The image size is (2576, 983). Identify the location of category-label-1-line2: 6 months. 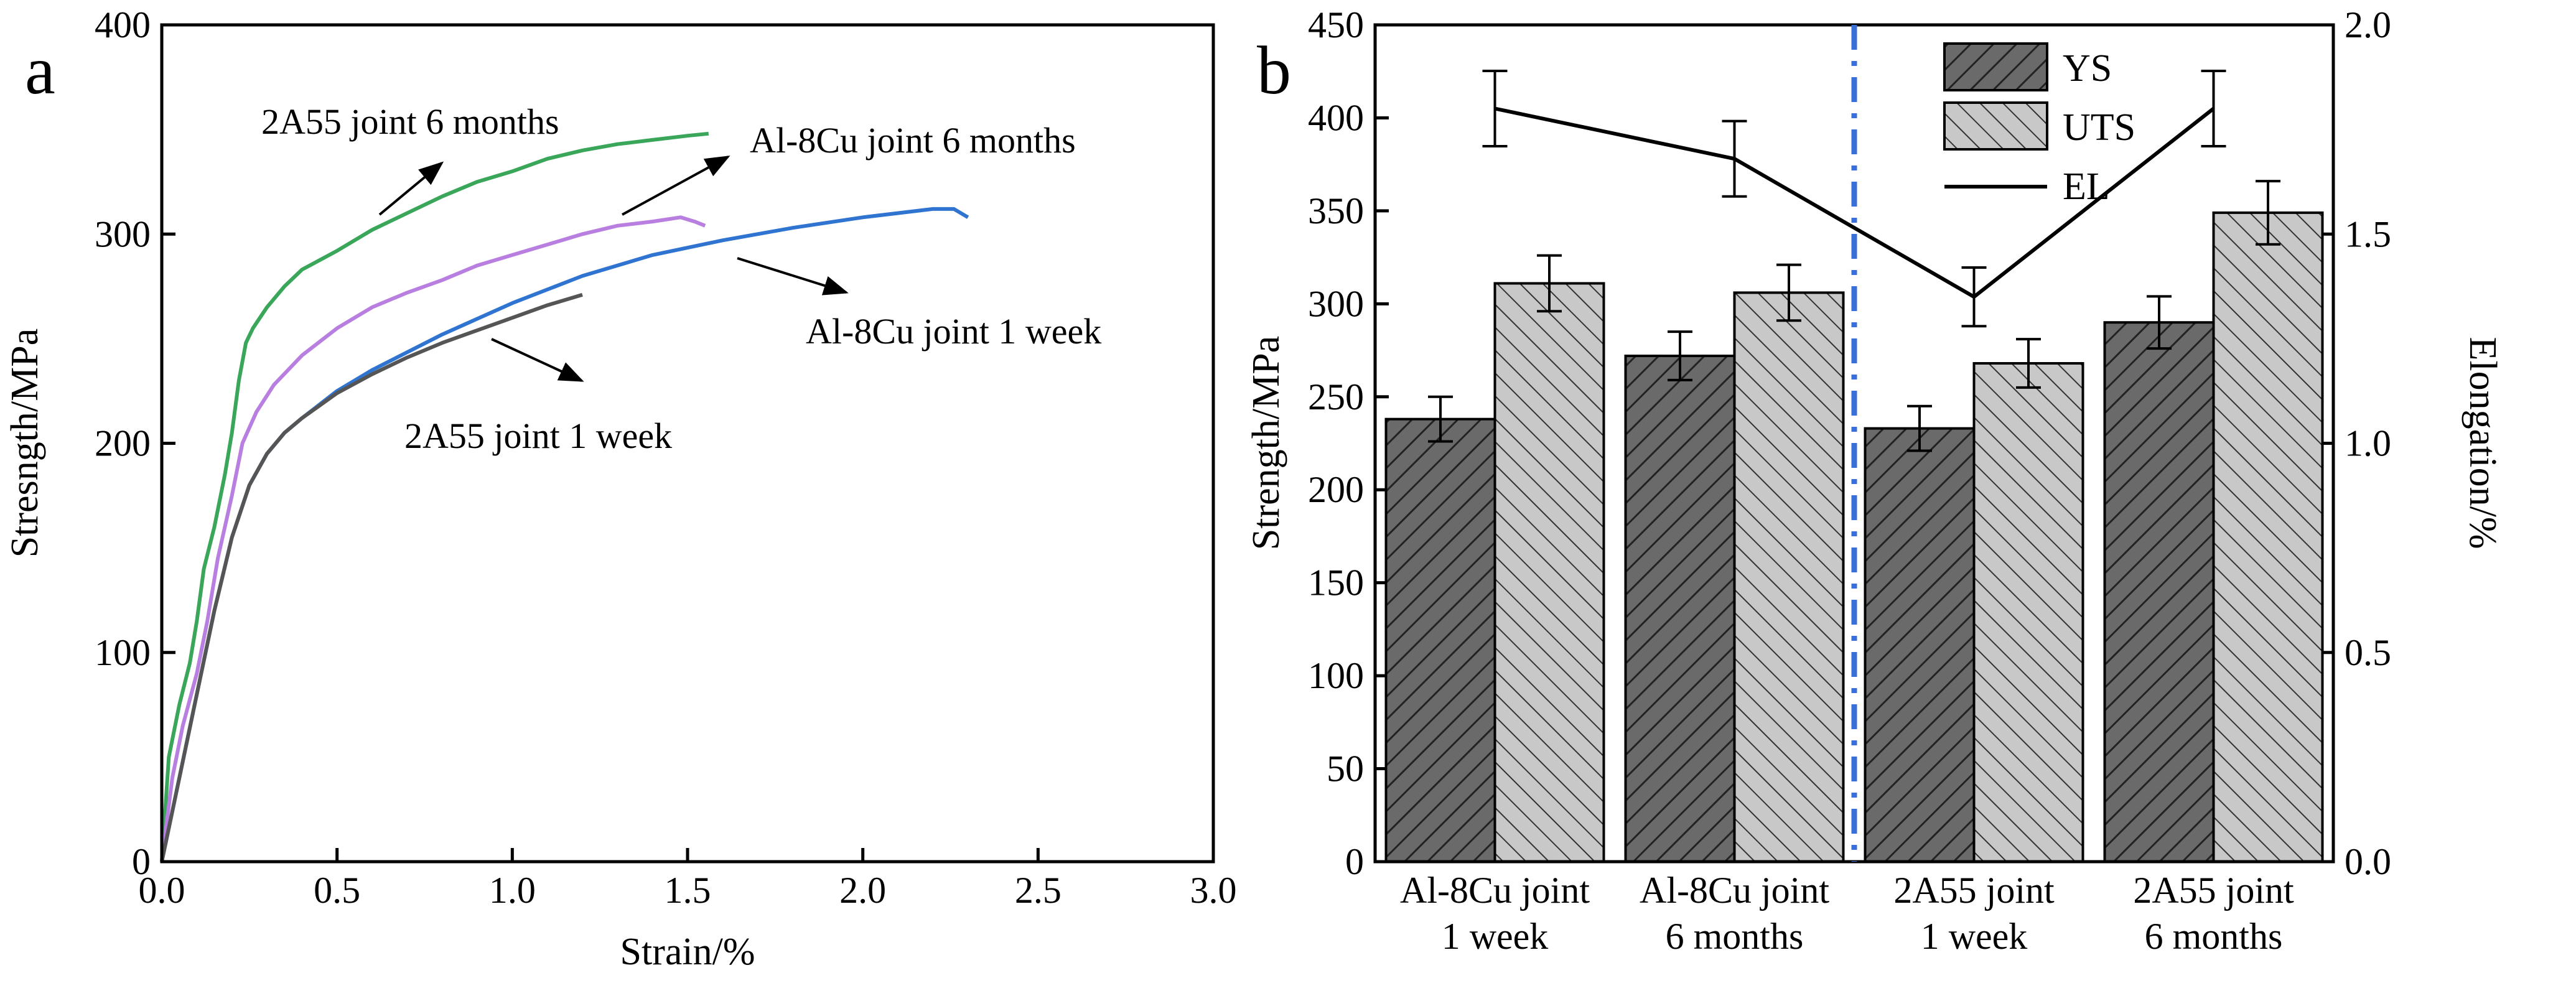
(1735, 936).